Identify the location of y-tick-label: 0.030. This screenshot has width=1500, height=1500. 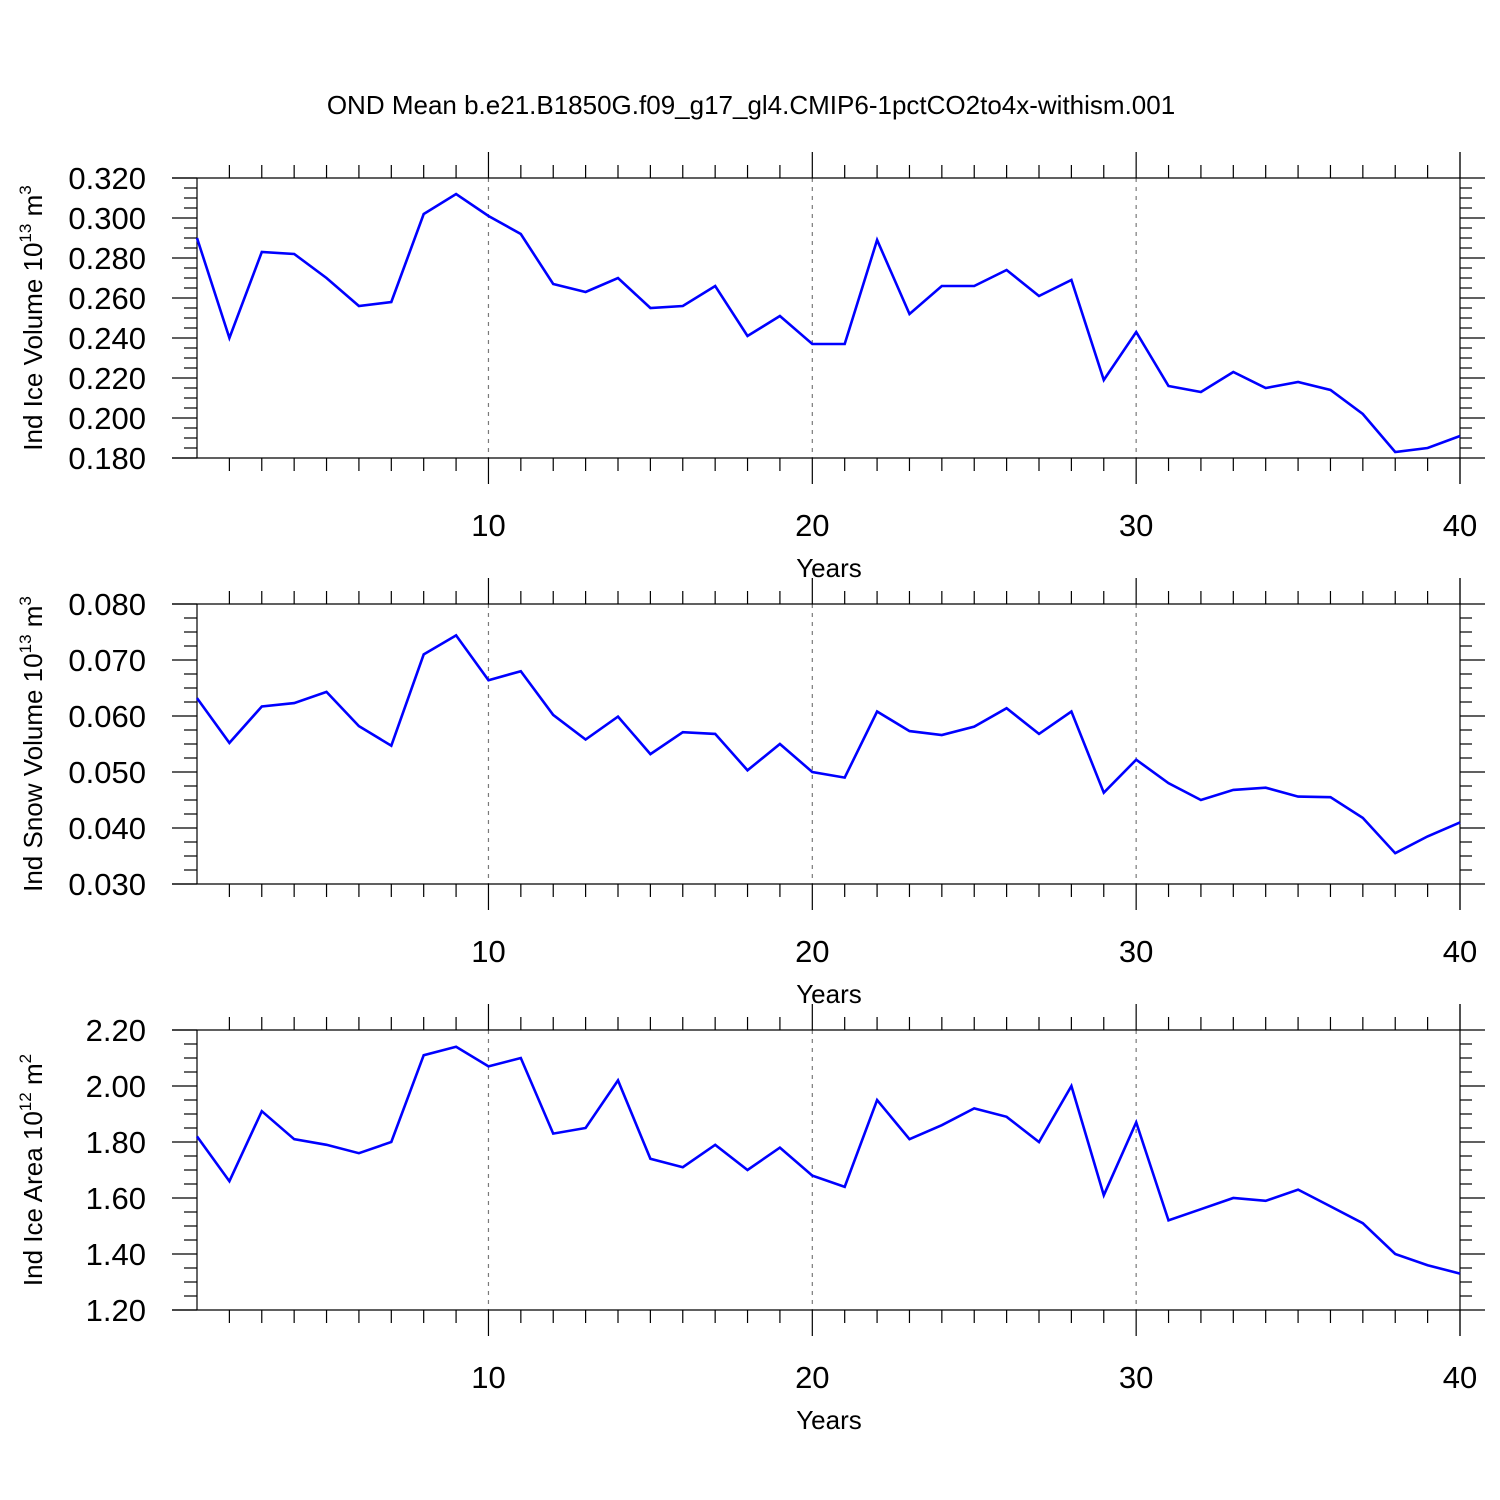
(107, 884).